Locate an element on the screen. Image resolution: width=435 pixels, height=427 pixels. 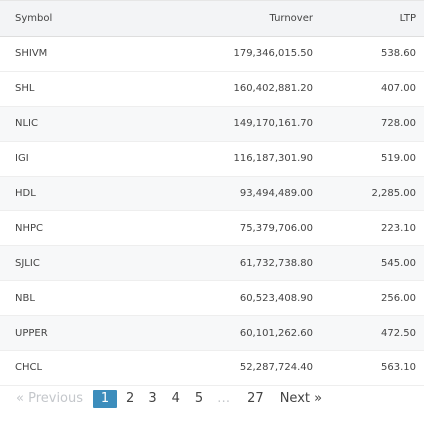
cell-turnover: 61,732,738.80 is located at coordinates (276, 263).